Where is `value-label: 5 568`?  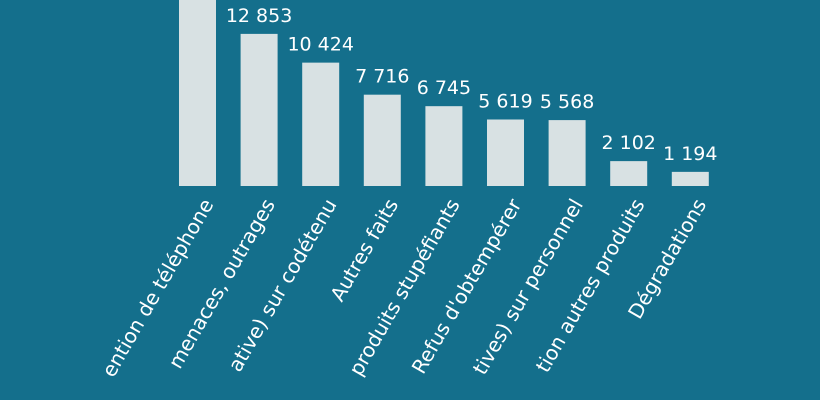 value-label: 5 568 is located at coordinates (567, 102).